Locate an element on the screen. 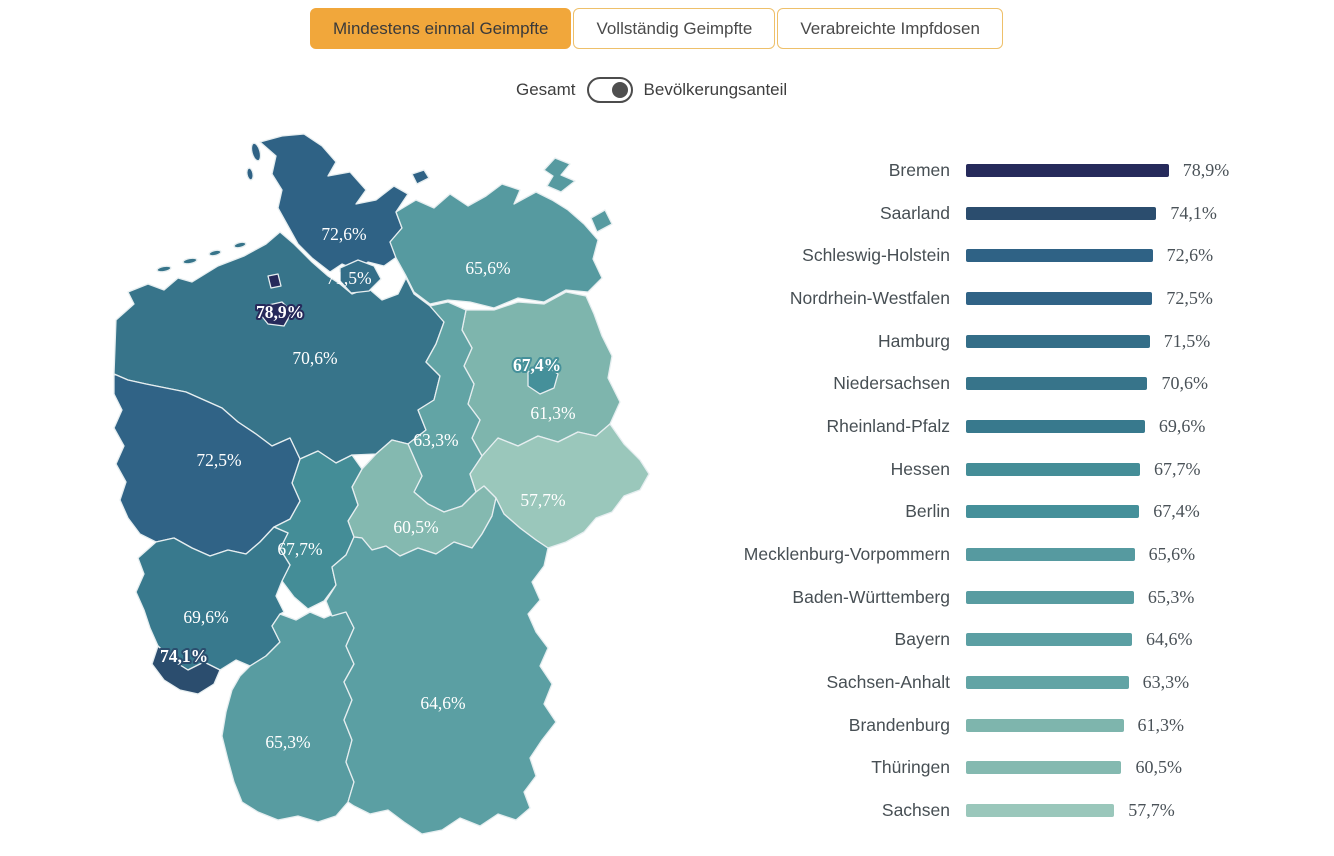 Image resolution: width=1334 pixels, height=856 pixels. bar-state-name: Sachsen-Anhalt is located at coordinates (888, 682).